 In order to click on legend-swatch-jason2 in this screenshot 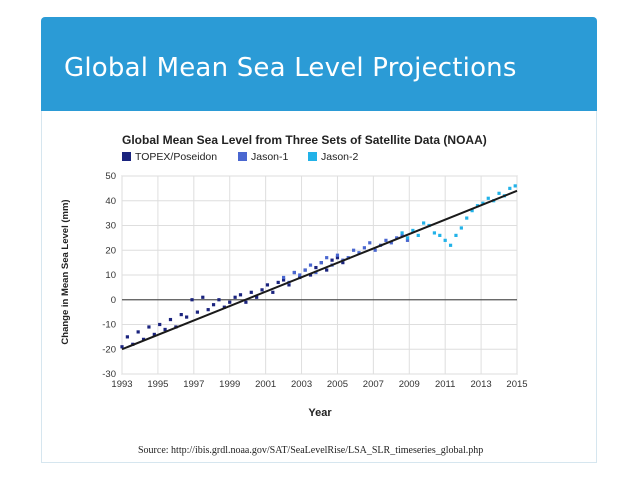, I will do `click(312, 156)`.